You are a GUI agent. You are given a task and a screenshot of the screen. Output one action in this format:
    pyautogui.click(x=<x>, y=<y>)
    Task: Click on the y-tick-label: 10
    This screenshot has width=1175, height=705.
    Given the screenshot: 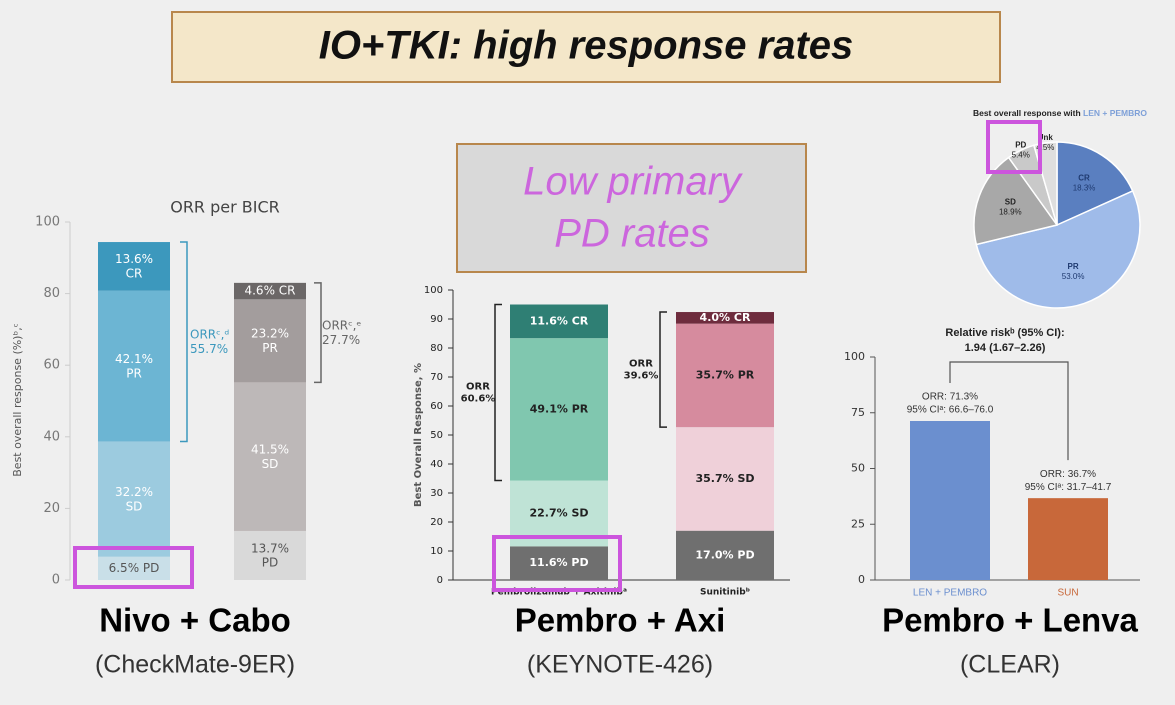 What is the action you would take?
    pyautogui.click(x=436, y=551)
    